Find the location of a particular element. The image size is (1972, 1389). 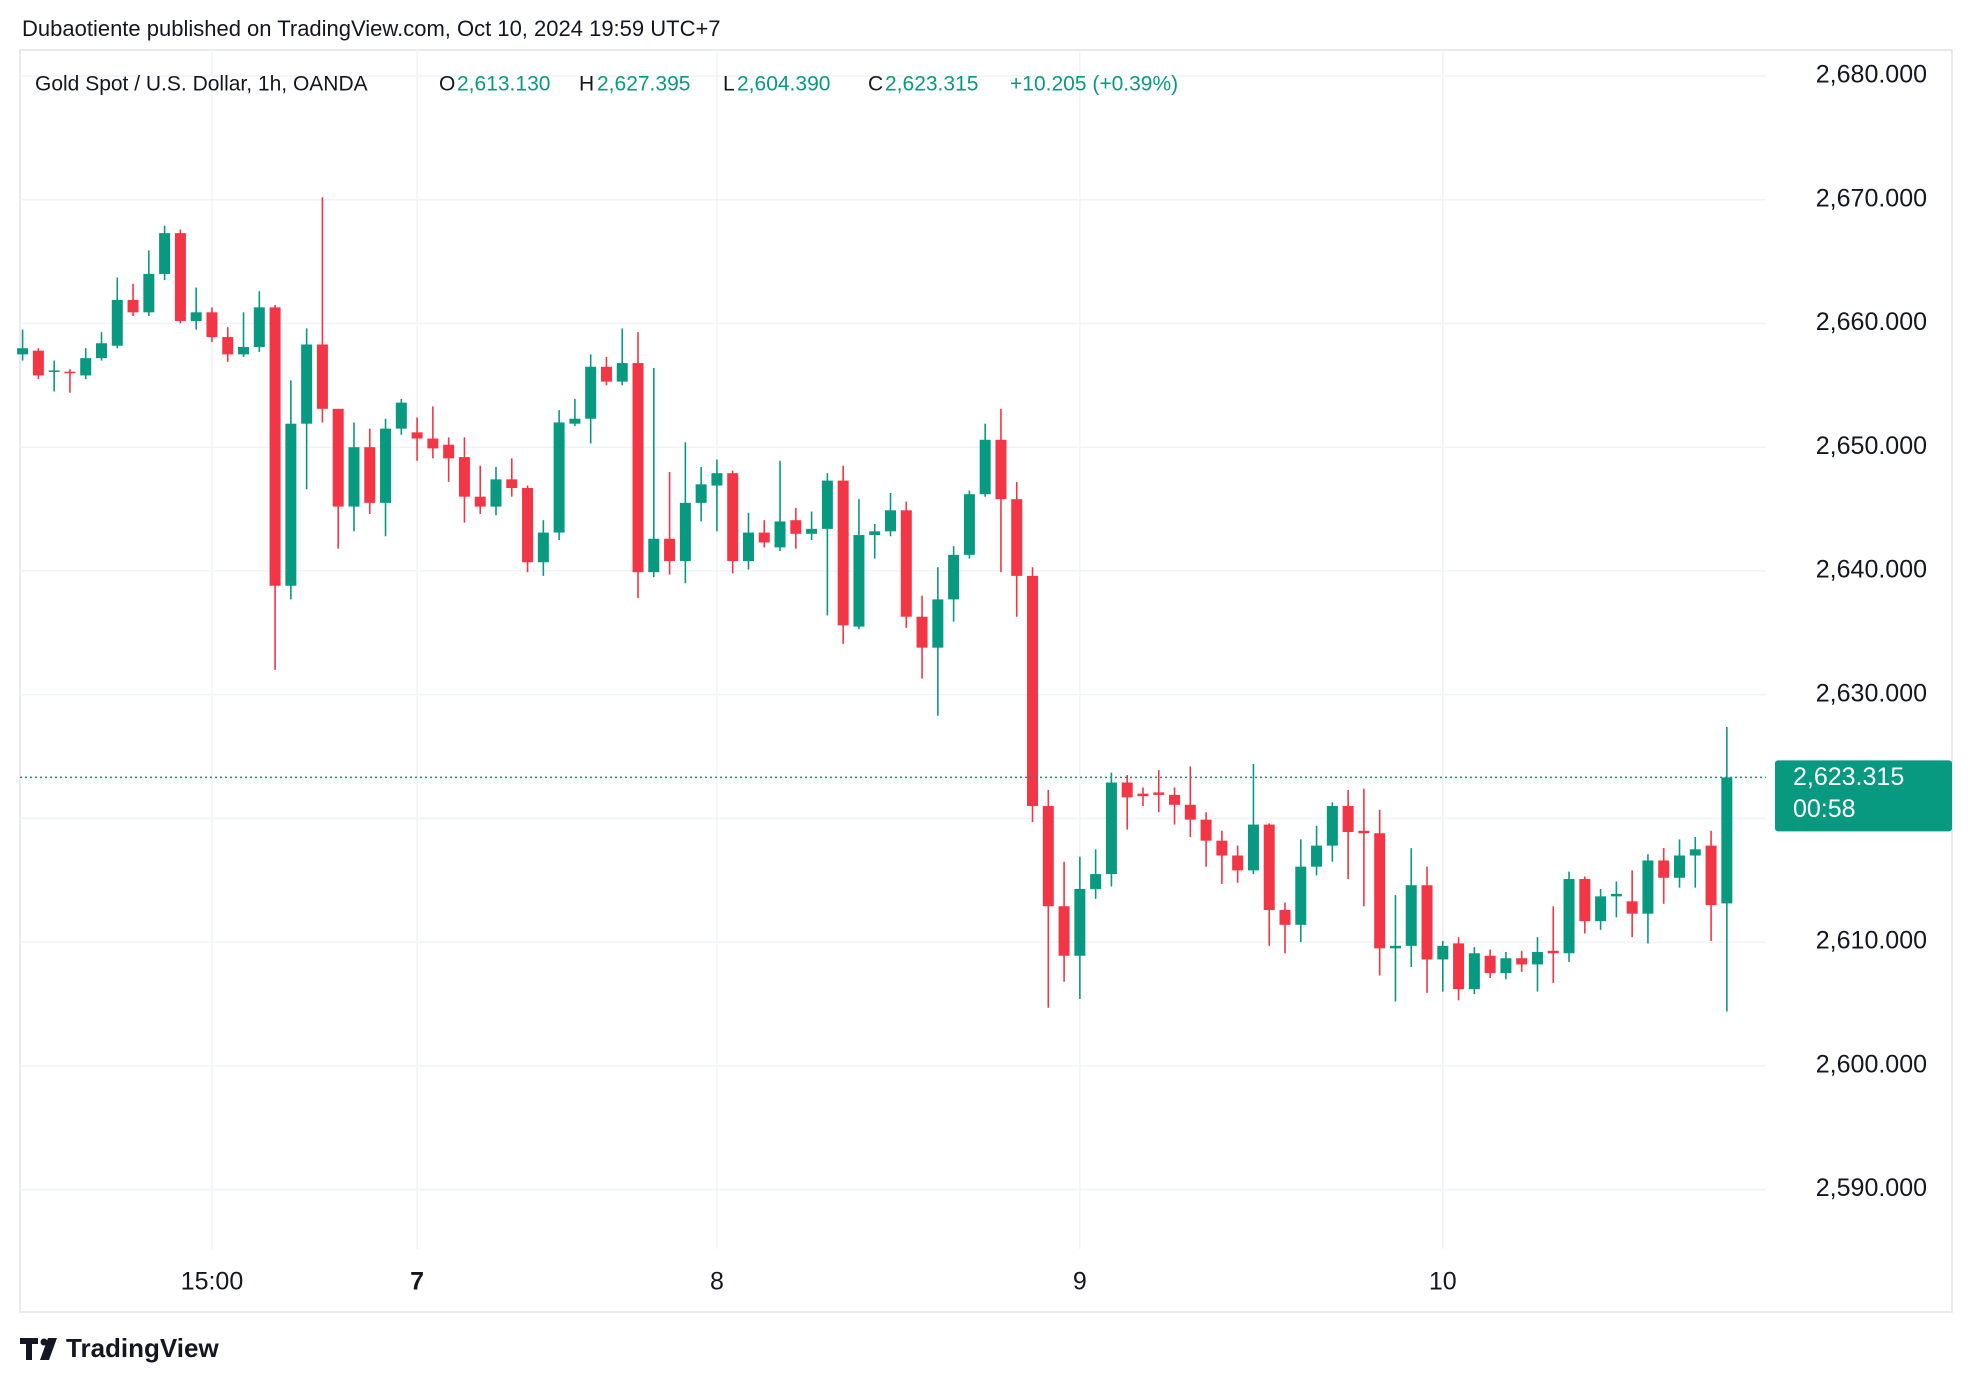

x-tick-label: 7 is located at coordinates (417, 1282).